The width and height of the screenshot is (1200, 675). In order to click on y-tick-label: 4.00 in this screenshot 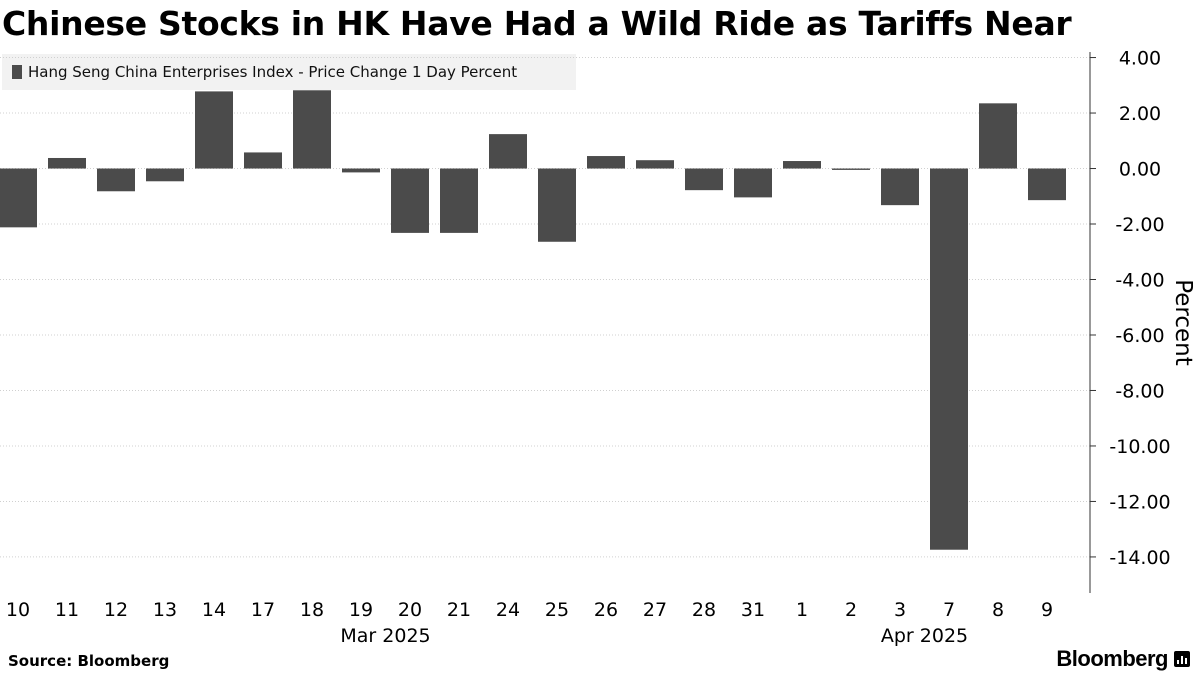, I will do `click(1140, 59)`.